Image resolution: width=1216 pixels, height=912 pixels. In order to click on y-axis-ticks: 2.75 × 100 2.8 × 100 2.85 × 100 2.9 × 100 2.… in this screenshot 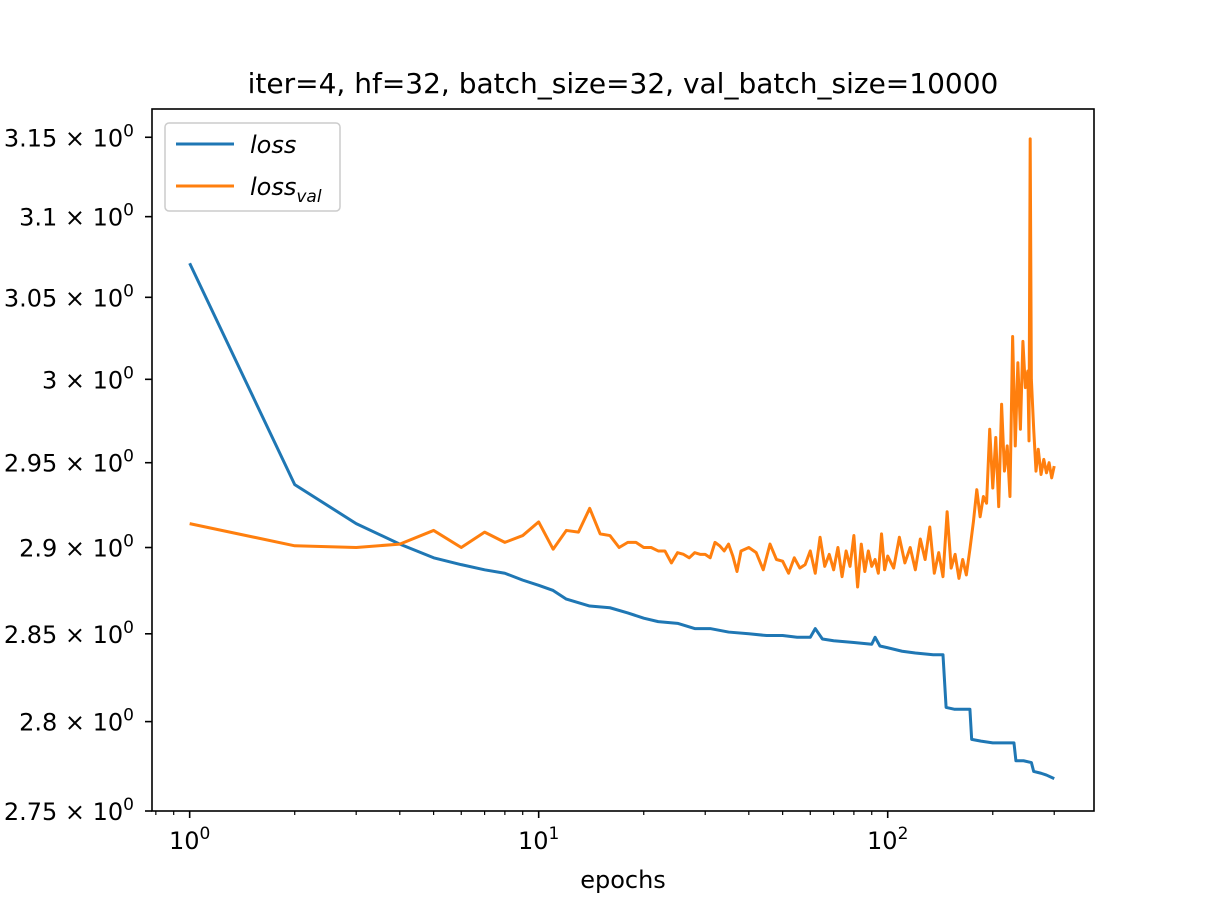, I will do `click(78, 473)`.